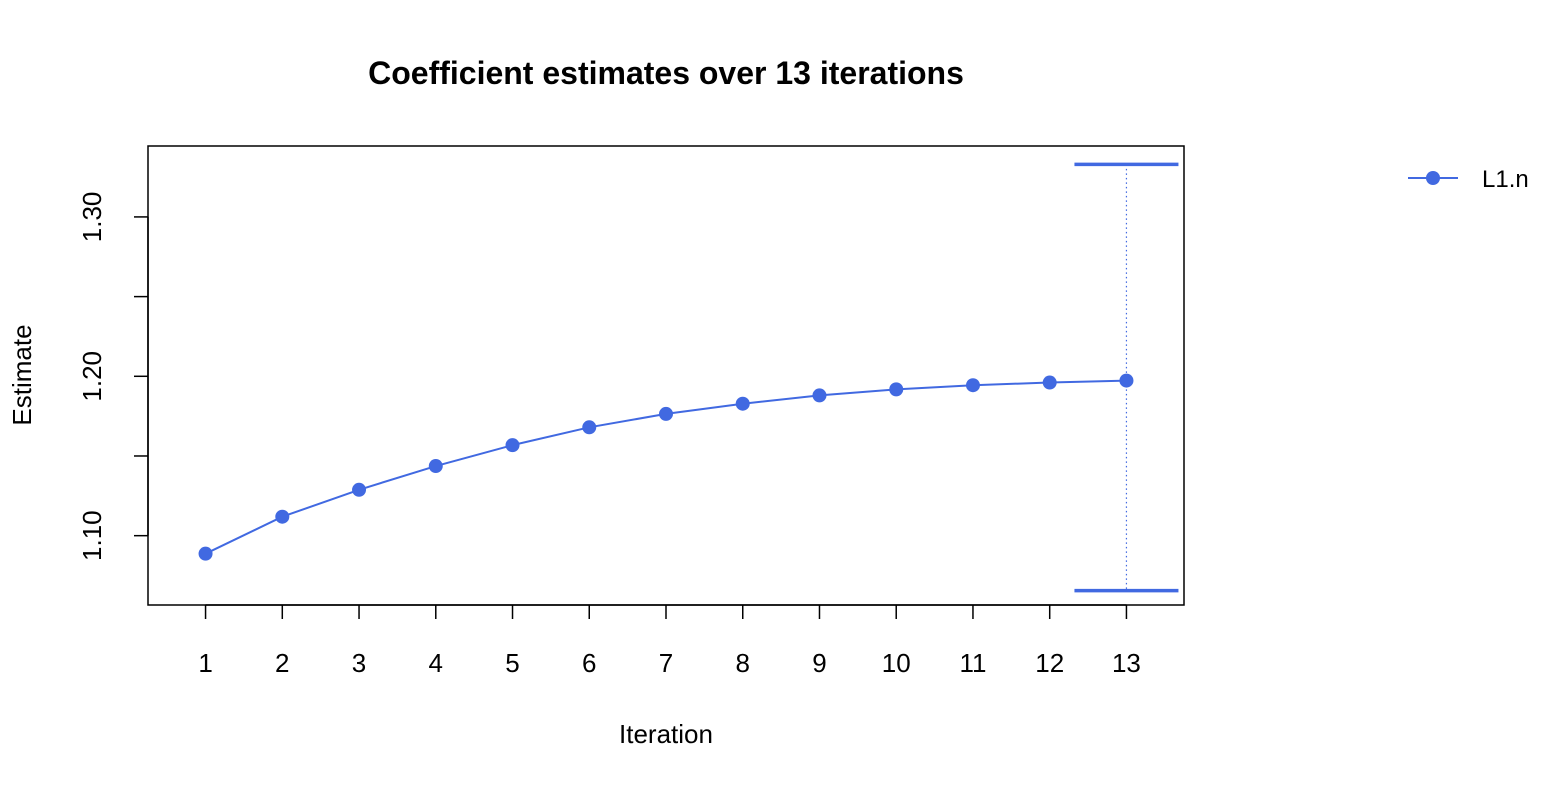 This screenshot has height=790, width=1548. I want to click on x-tick-label: 5, so click(512, 663).